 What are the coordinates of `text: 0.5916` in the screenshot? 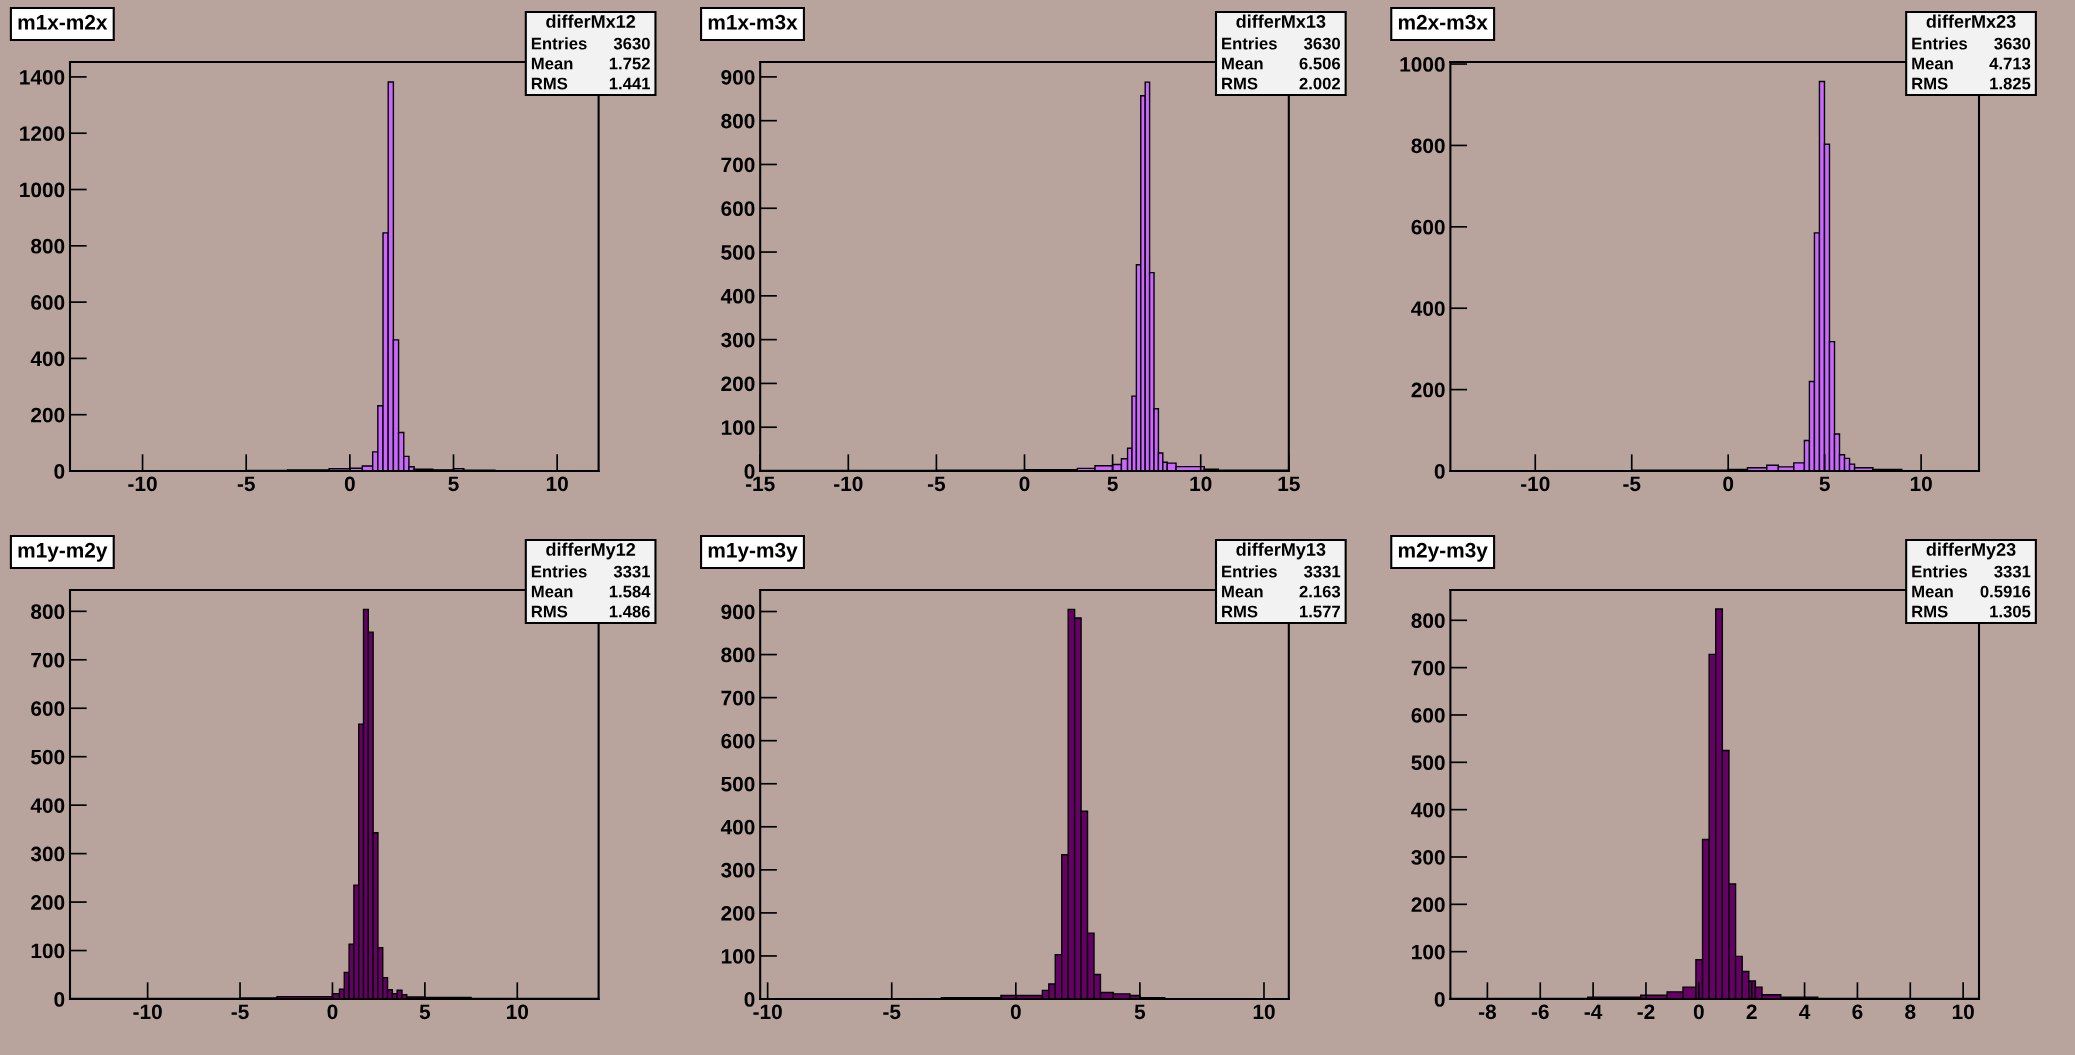 It's located at (2005, 591).